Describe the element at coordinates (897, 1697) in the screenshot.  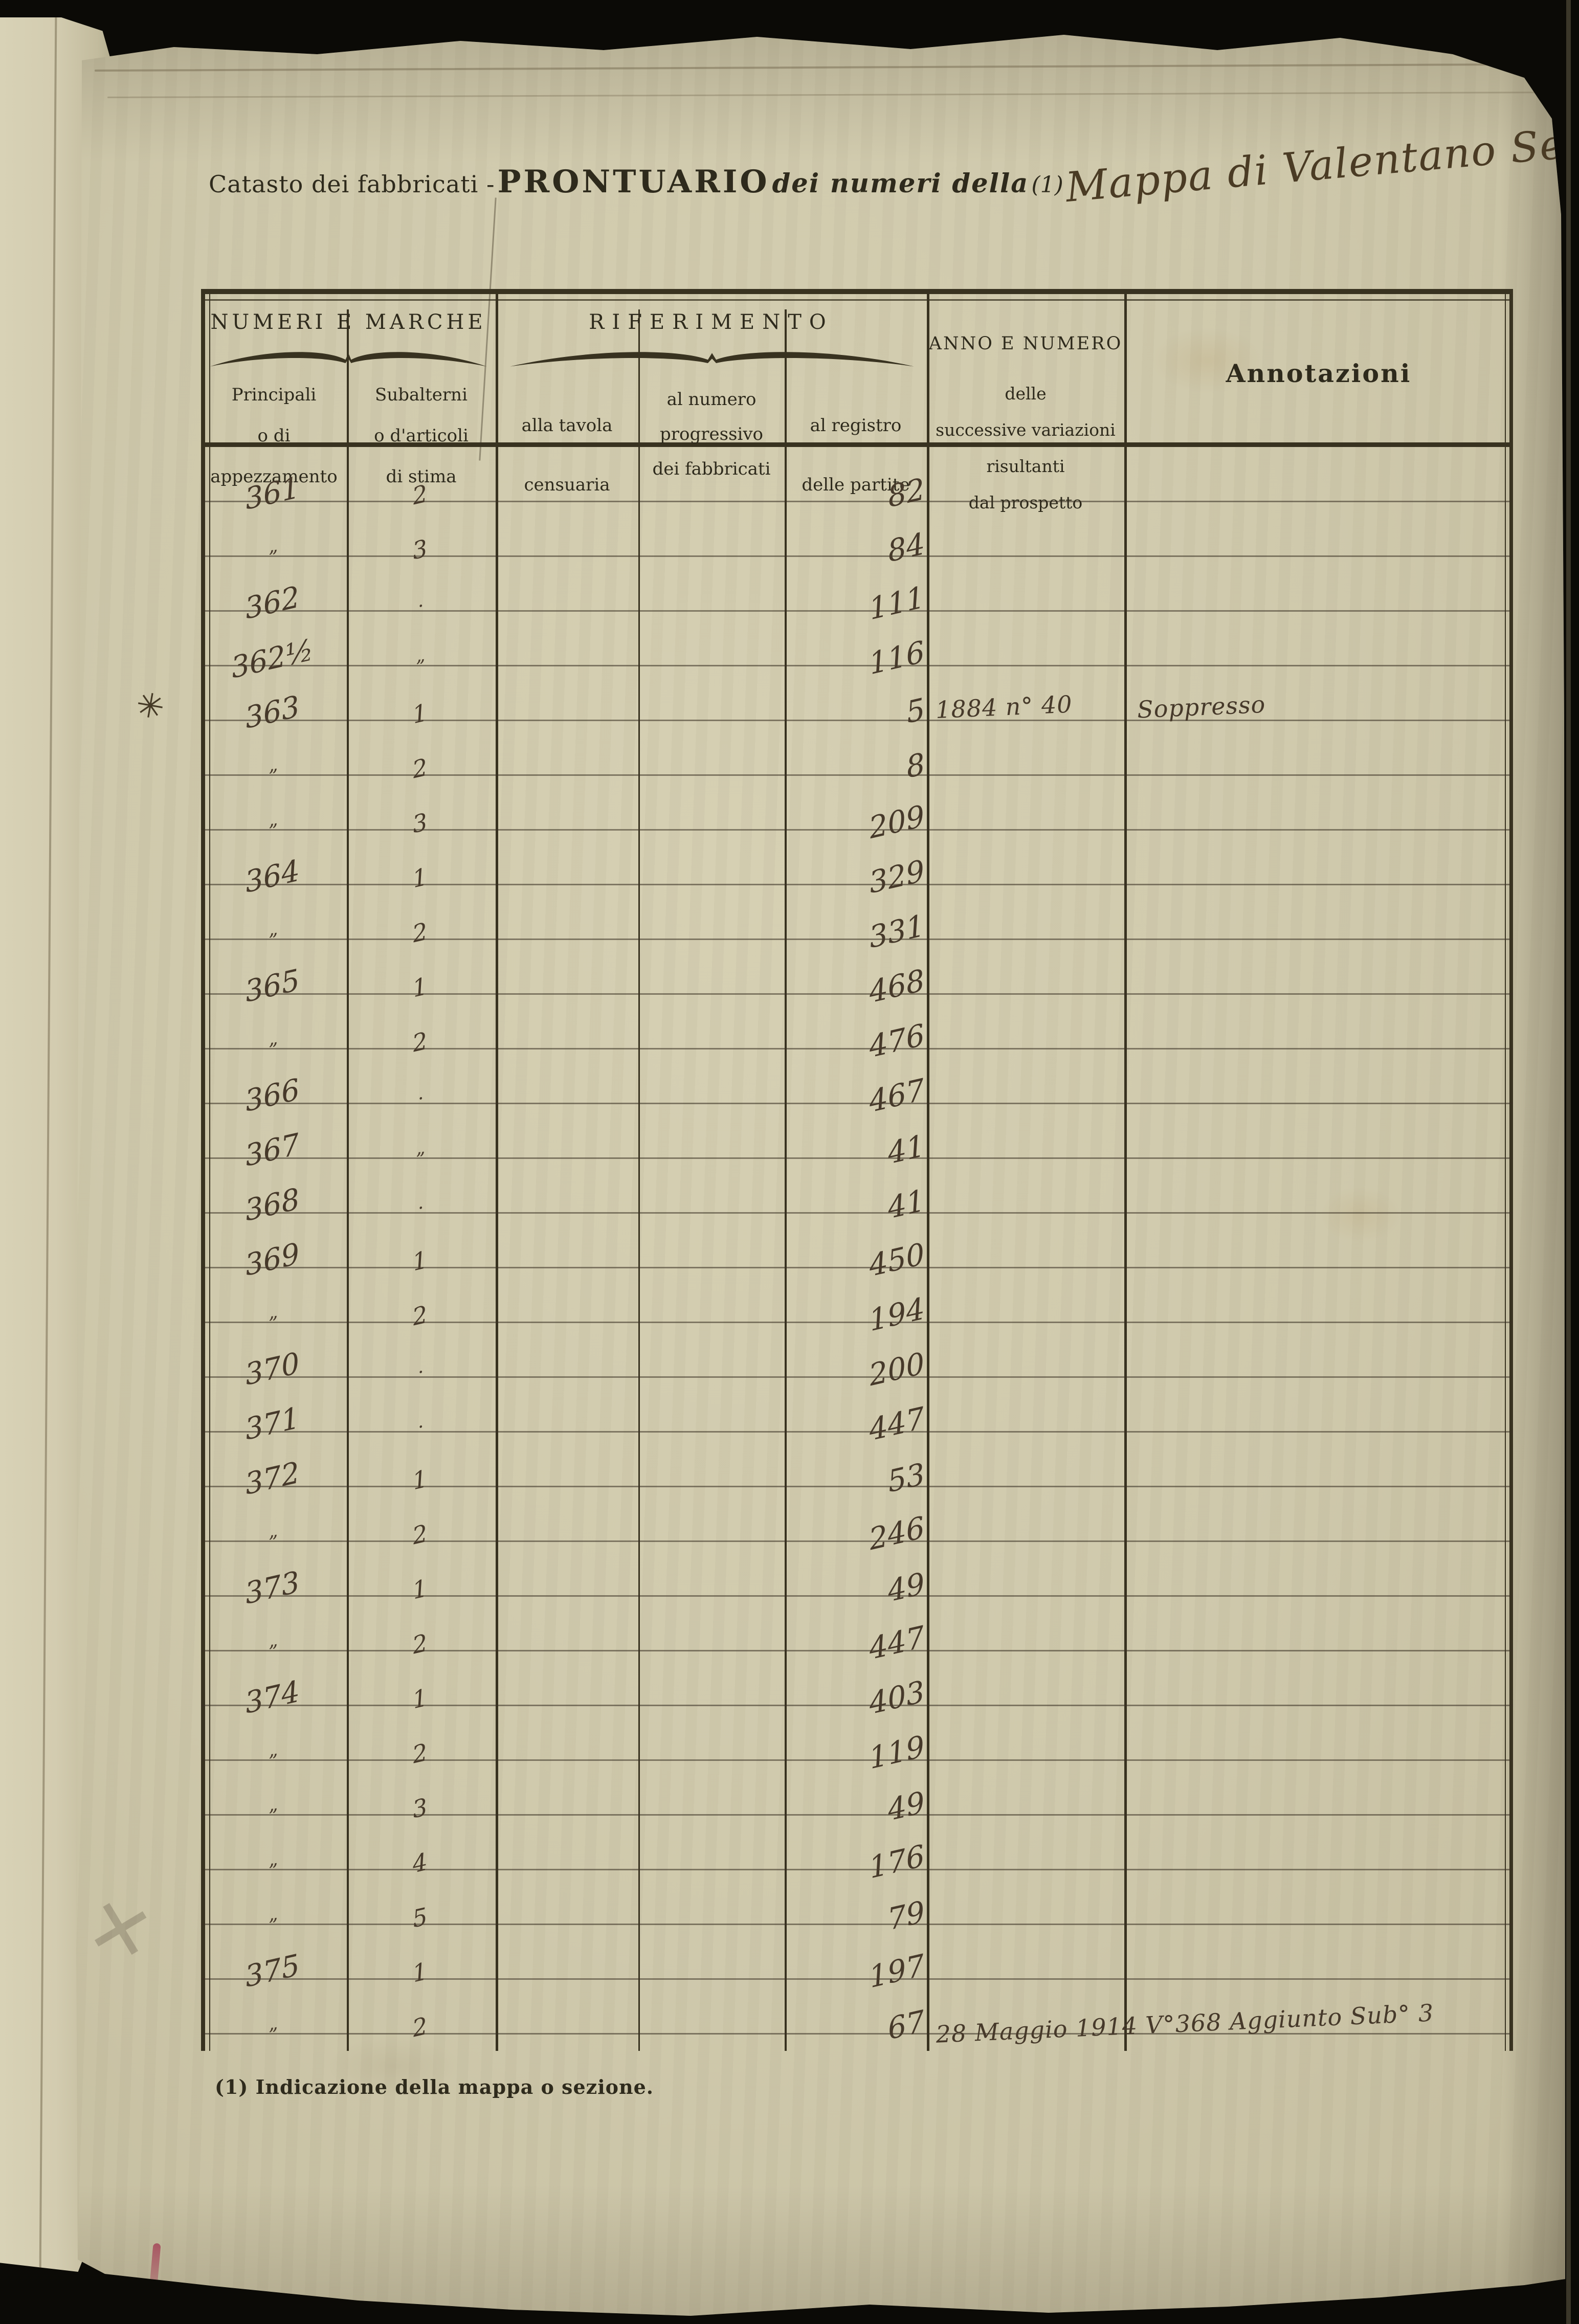
I see `cell-registro-partite: 403` at that location.